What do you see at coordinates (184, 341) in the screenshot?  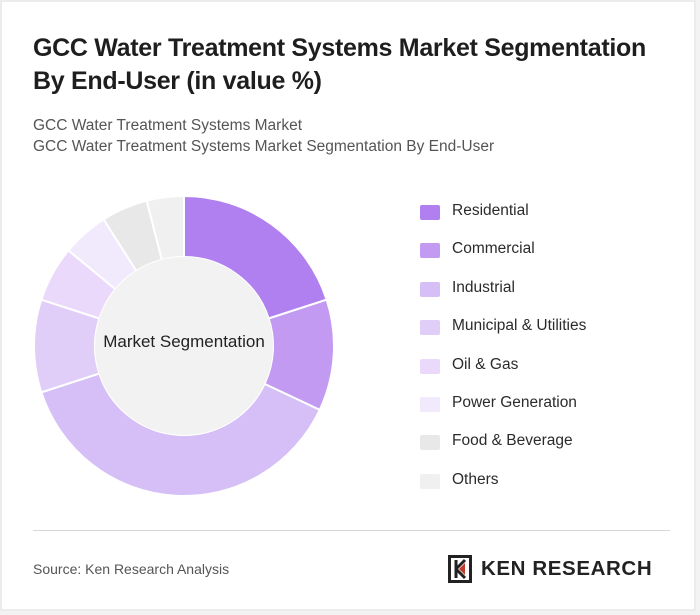 I see `donut-center-label: Market Segmentation` at bounding box center [184, 341].